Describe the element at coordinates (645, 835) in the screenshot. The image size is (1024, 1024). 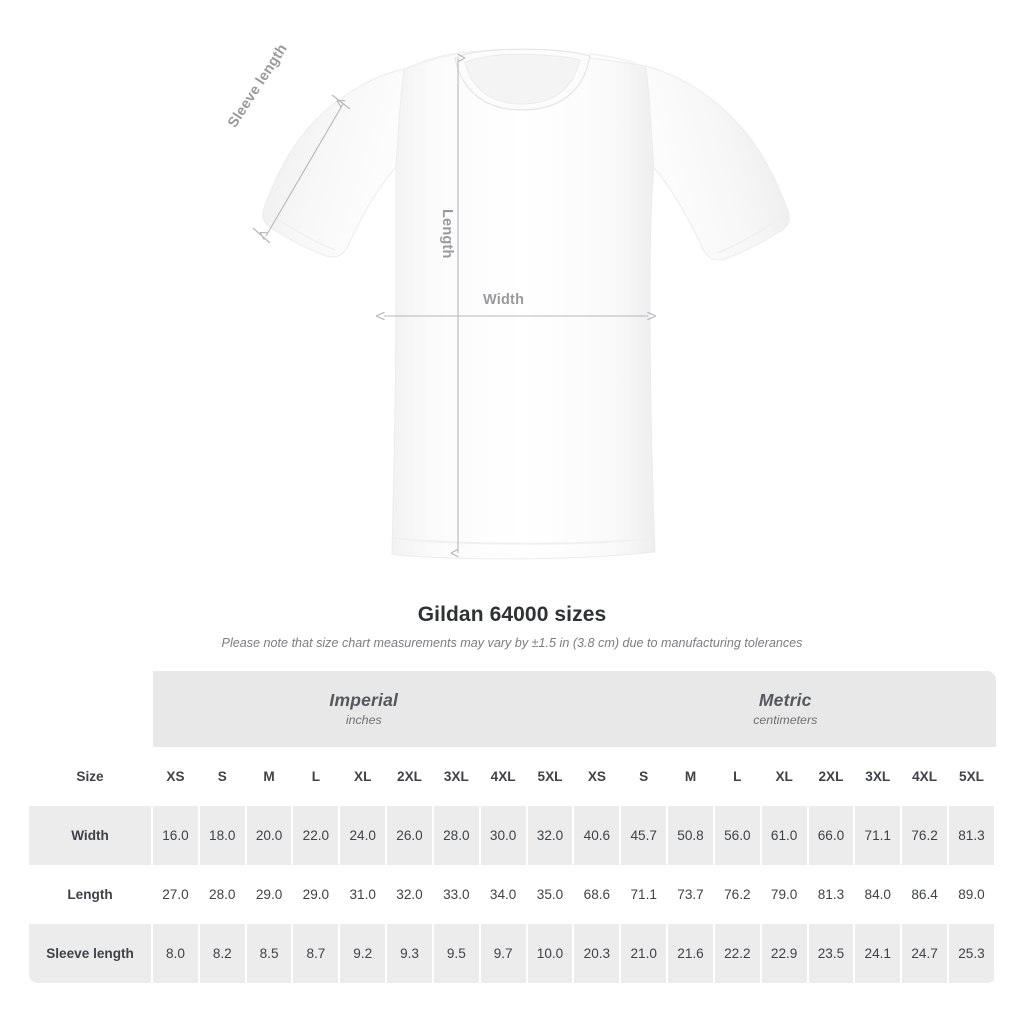
I see `cell-width-metric-s: 45.7` at that location.